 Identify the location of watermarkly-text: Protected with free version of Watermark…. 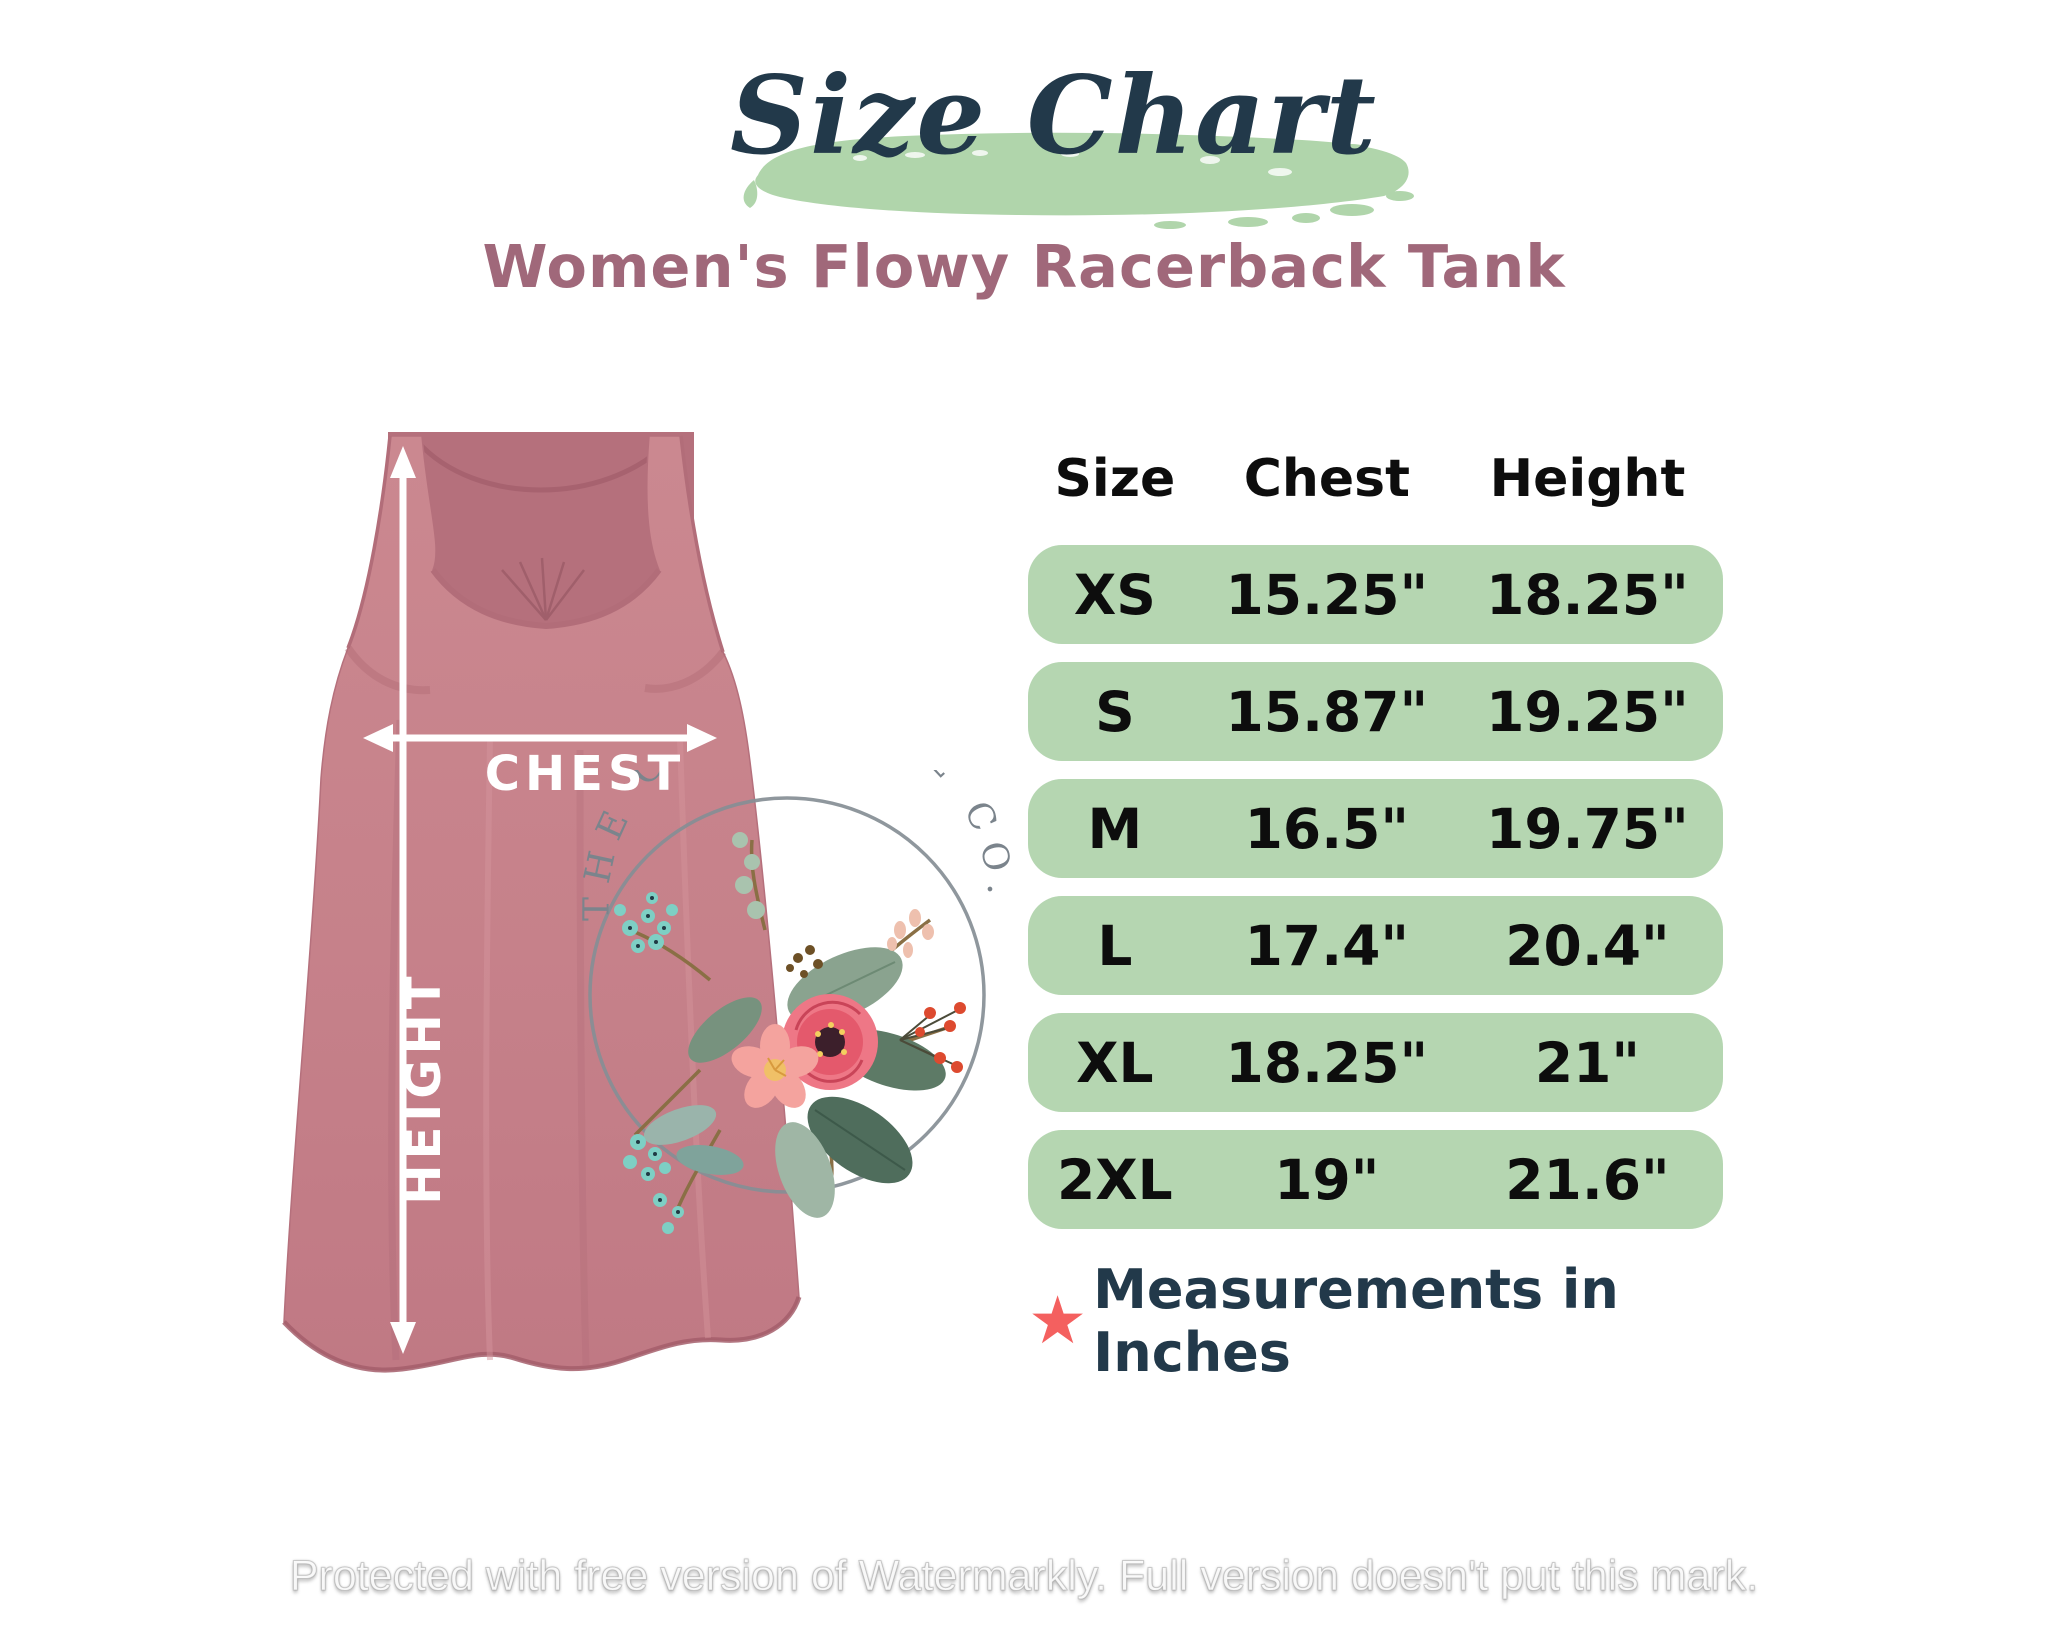
(1024, 1576).